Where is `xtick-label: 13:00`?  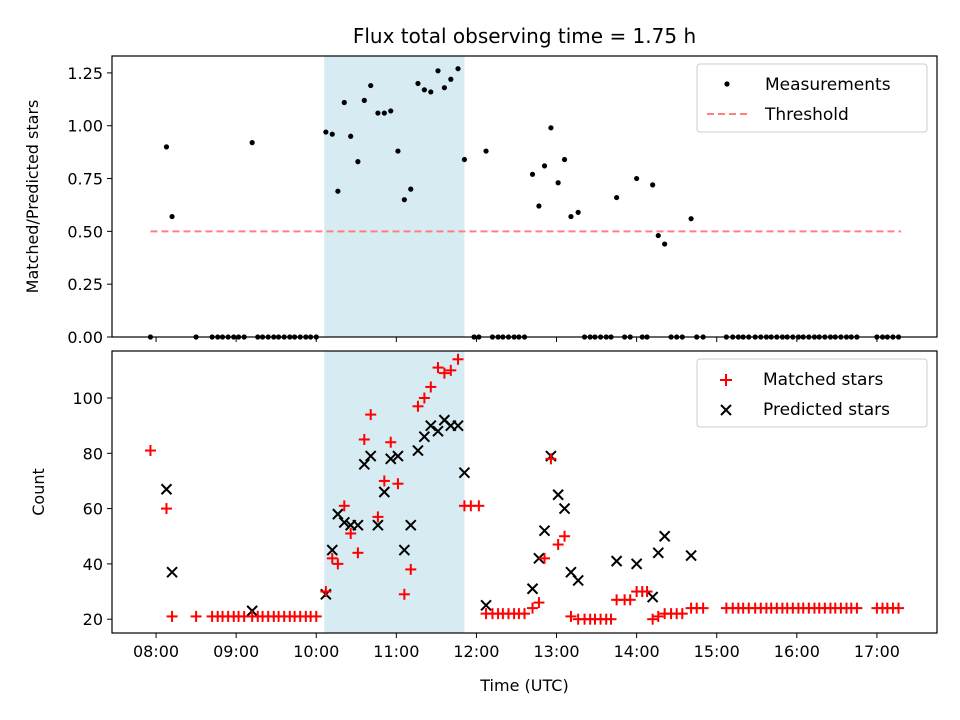
xtick-label: 13:00 is located at coordinates (556, 651).